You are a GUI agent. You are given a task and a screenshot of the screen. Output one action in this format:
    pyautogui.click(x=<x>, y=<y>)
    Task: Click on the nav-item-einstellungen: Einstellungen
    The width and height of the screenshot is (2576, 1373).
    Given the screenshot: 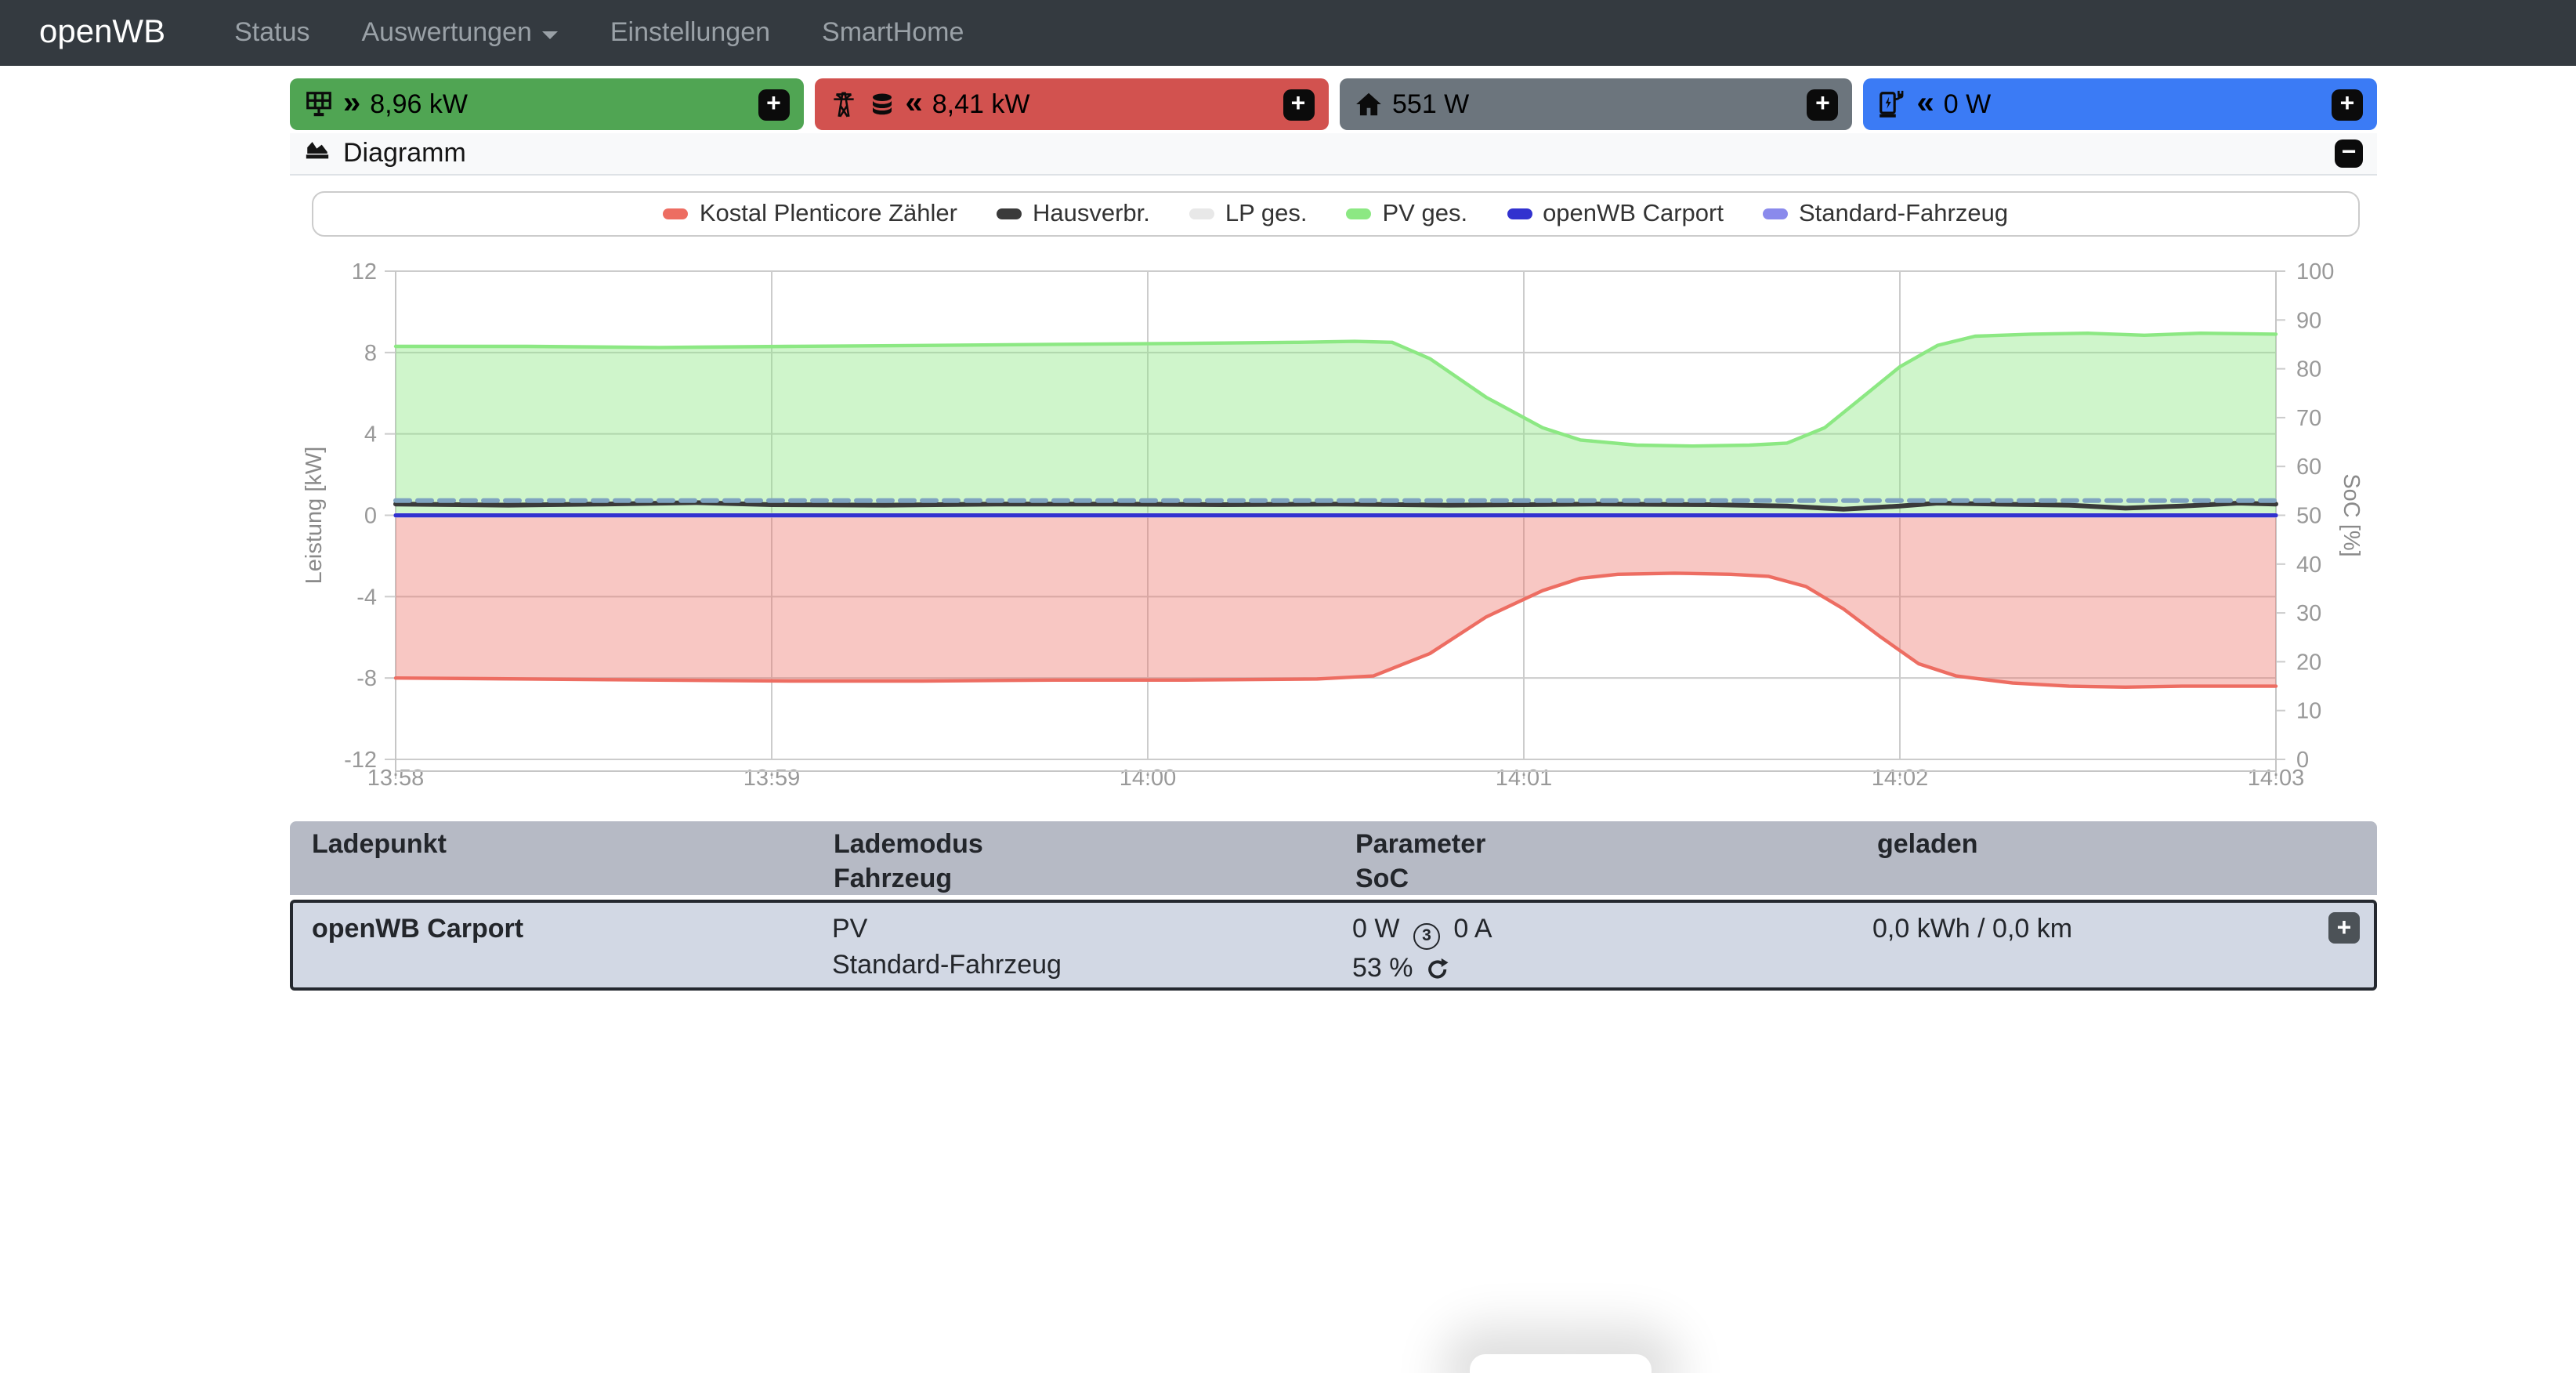 What is the action you would take?
    pyautogui.click(x=690, y=33)
    